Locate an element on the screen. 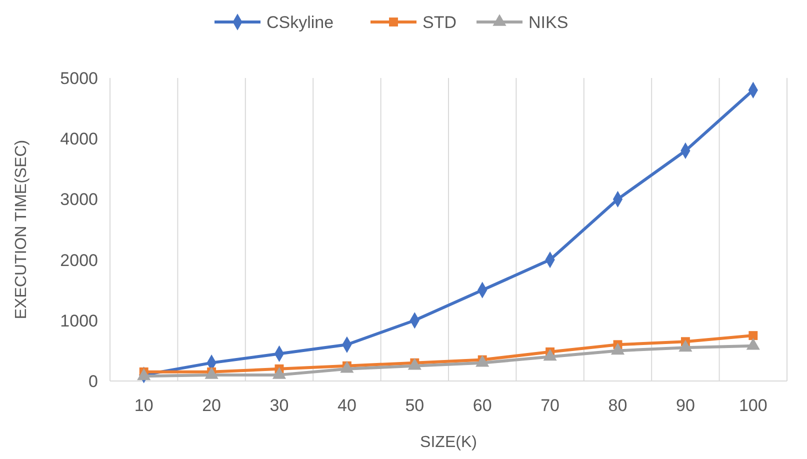 The height and width of the screenshot is (459, 807). x-tick-label: 70 is located at coordinates (550, 405).